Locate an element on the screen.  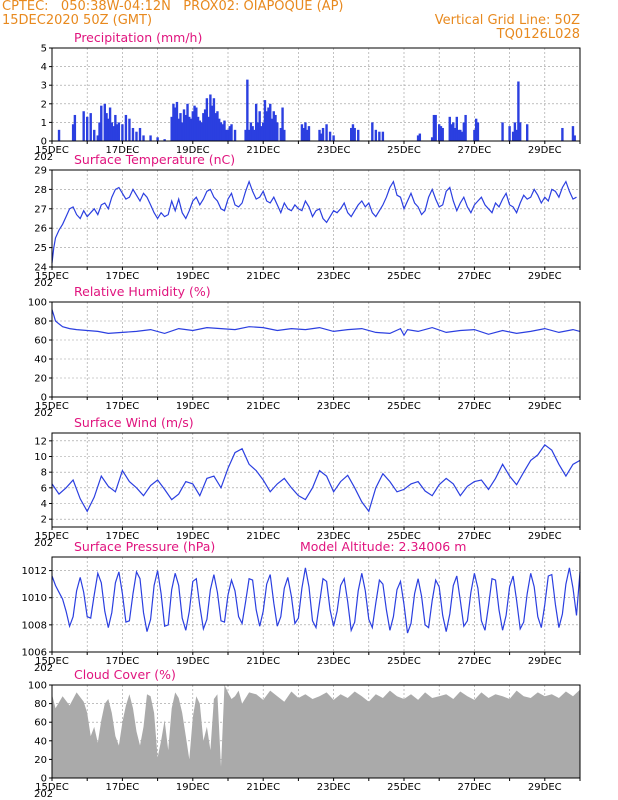
wind-frame is located at coordinates (316, 480).